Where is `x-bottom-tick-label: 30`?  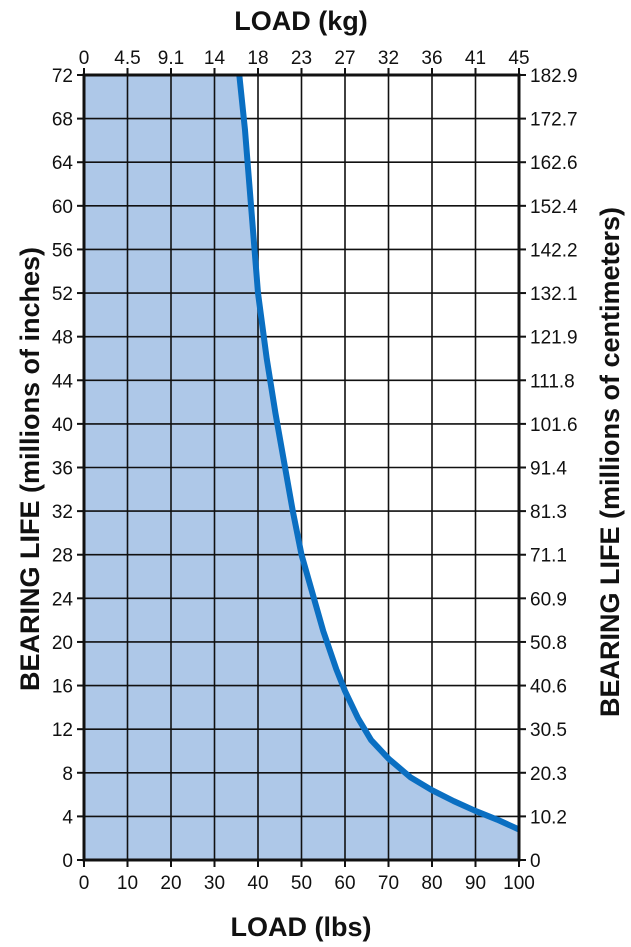 x-bottom-tick-label: 30 is located at coordinates (214, 883).